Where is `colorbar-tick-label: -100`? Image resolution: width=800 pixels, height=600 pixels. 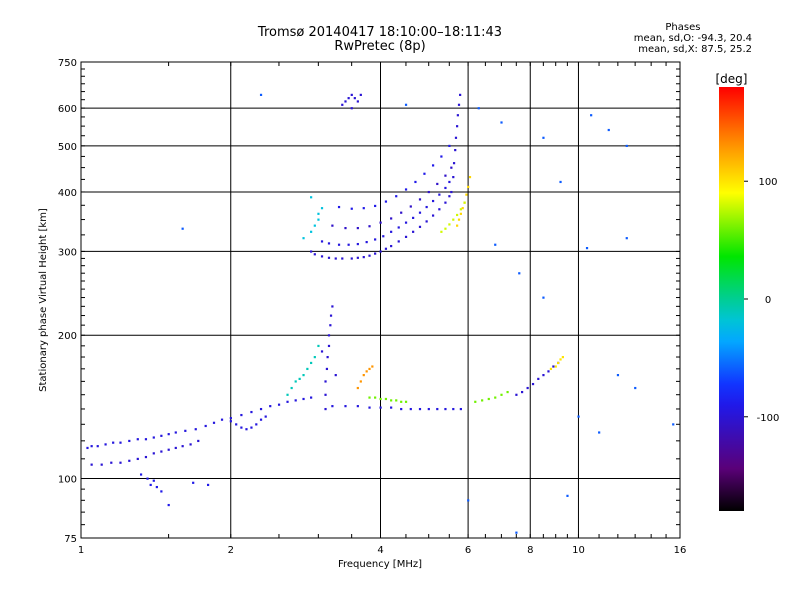
colorbar-tick-label: -100 is located at coordinates (768, 418).